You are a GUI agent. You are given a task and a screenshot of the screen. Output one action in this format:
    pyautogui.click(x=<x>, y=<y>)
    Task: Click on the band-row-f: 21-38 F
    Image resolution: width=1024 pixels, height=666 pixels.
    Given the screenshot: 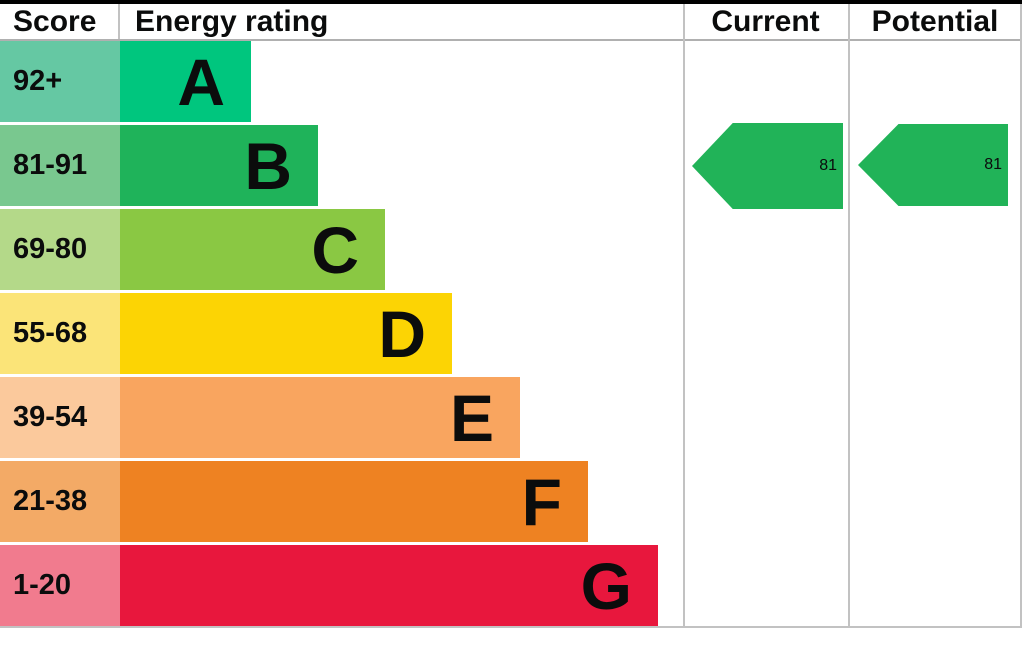 What is the action you would take?
    pyautogui.click(x=511, y=503)
    